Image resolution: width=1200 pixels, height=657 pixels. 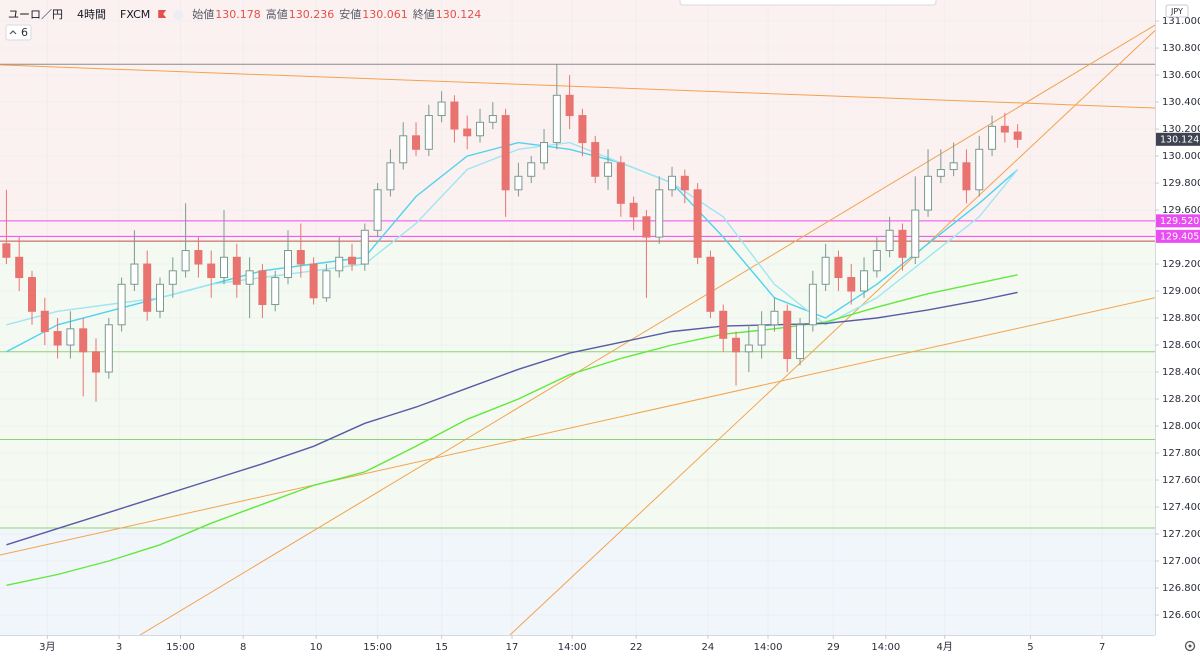 I want to click on ohlc-label: 終値, so click(x=424, y=14).